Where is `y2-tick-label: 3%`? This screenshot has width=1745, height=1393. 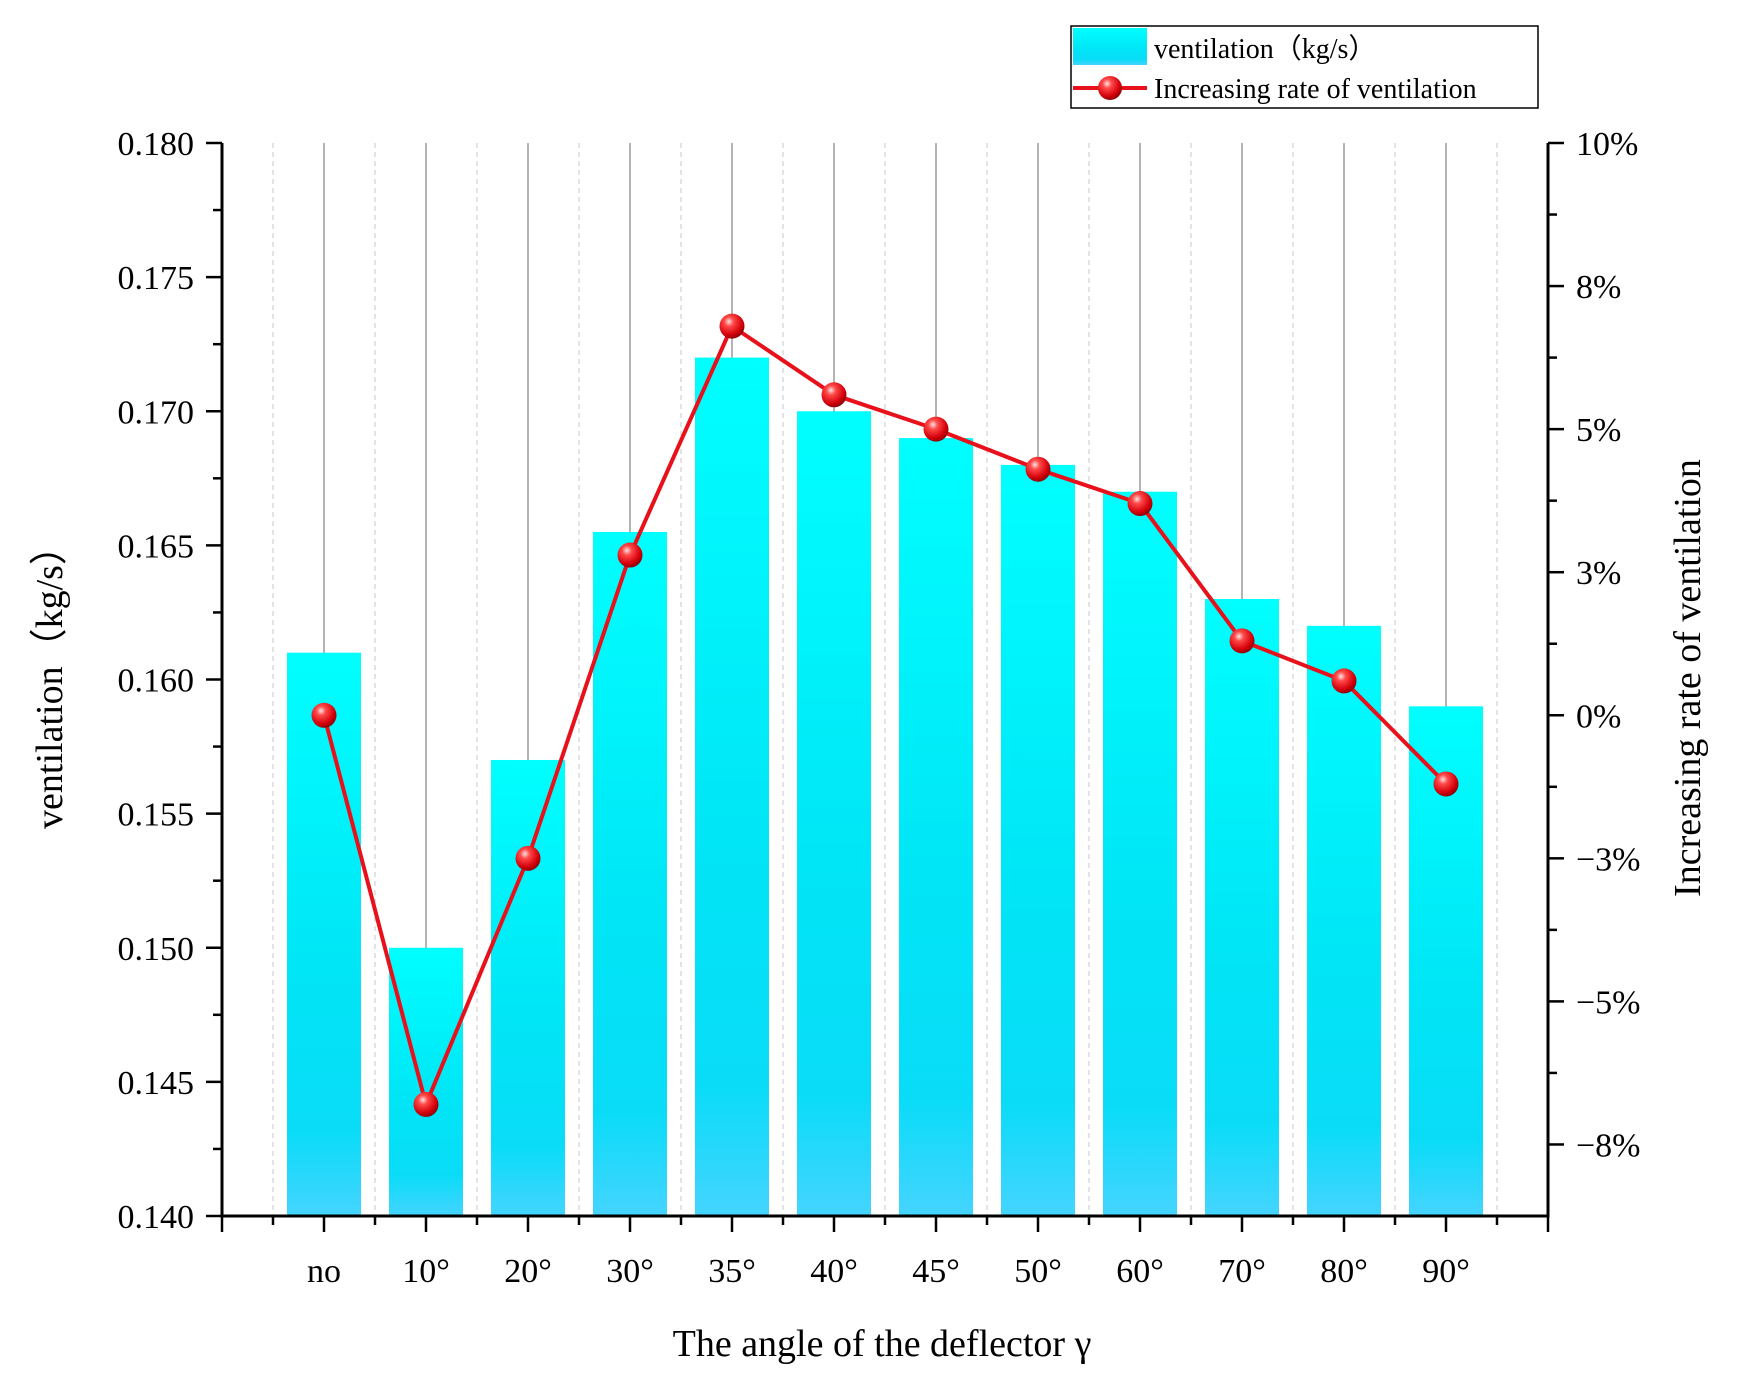 y2-tick-label: 3% is located at coordinates (1598, 573).